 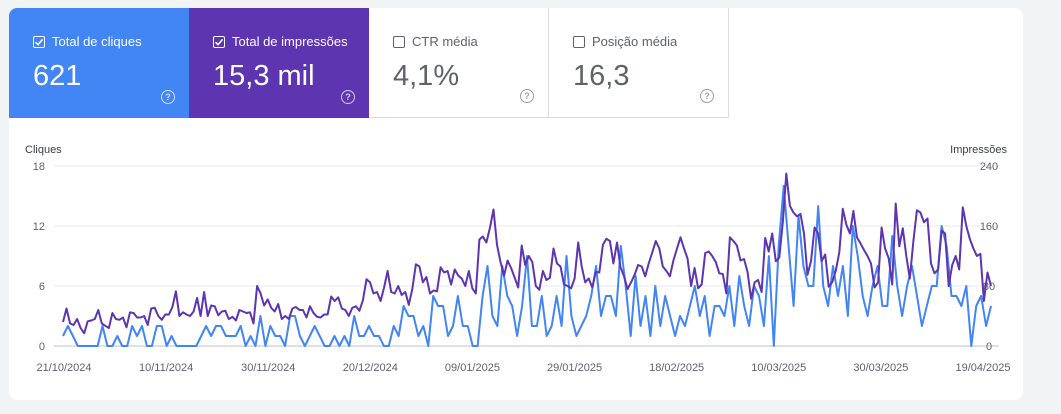 I want to click on metric-card-header: Total de cliques, so click(x=87, y=41).